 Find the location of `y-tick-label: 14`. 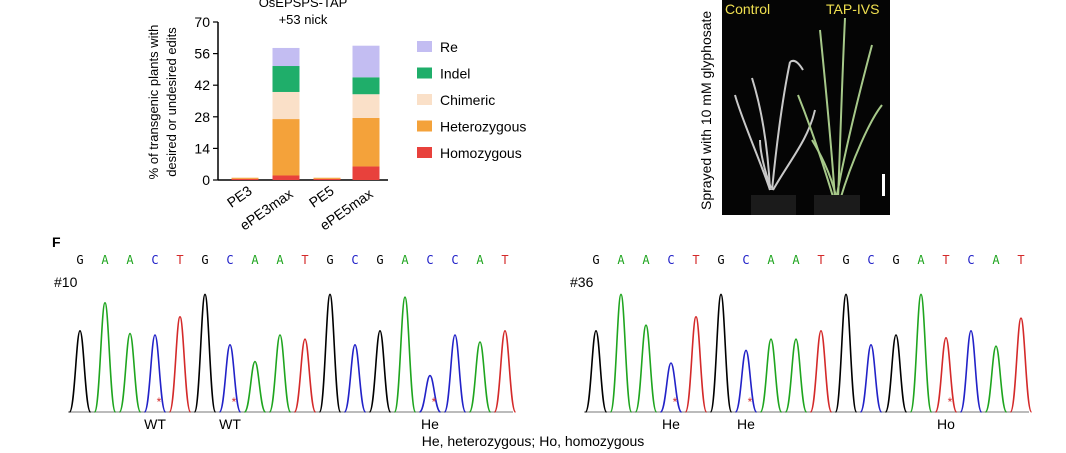

y-tick-label: 14 is located at coordinates (202, 148).